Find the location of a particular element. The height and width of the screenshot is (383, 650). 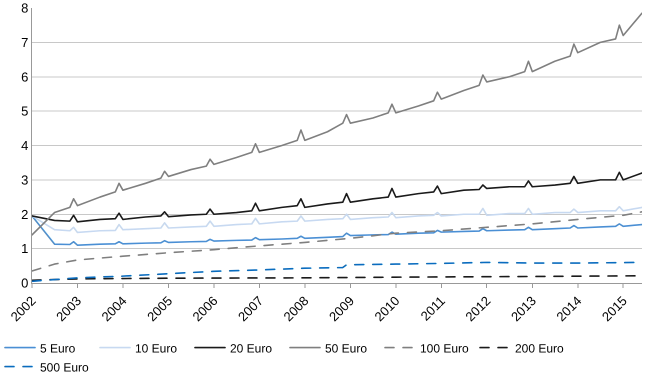

y-tick-label: 8 is located at coordinates (24, 8).